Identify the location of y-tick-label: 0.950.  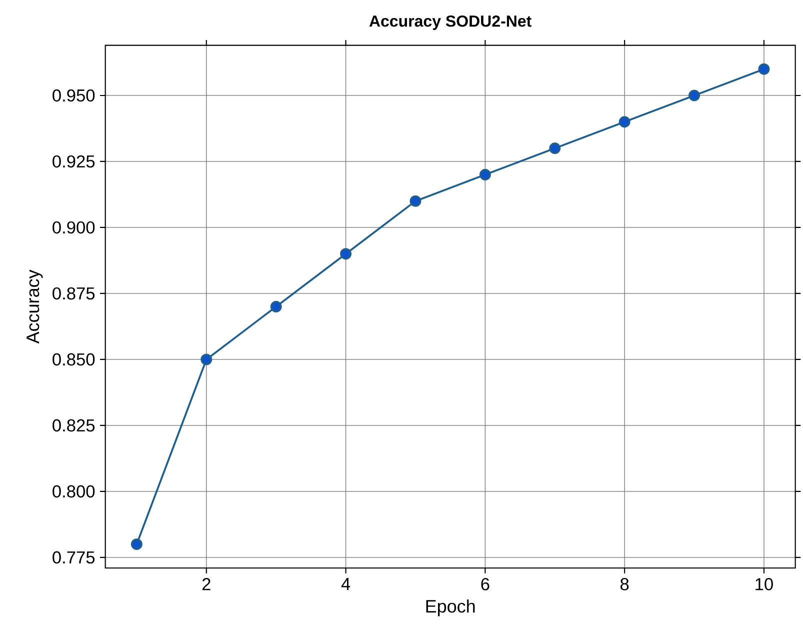
(73, 95).